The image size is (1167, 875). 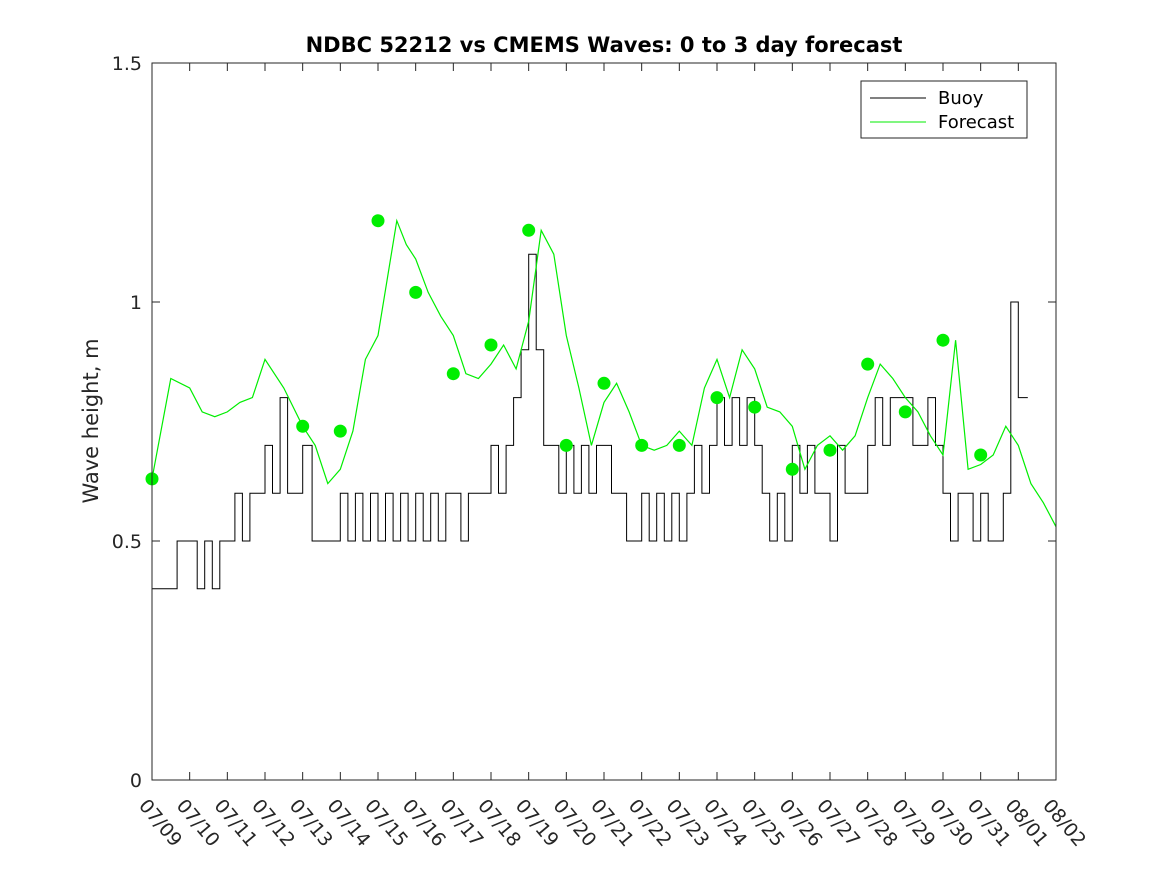 I want to click on legend-box, so click(x=944, y=109).